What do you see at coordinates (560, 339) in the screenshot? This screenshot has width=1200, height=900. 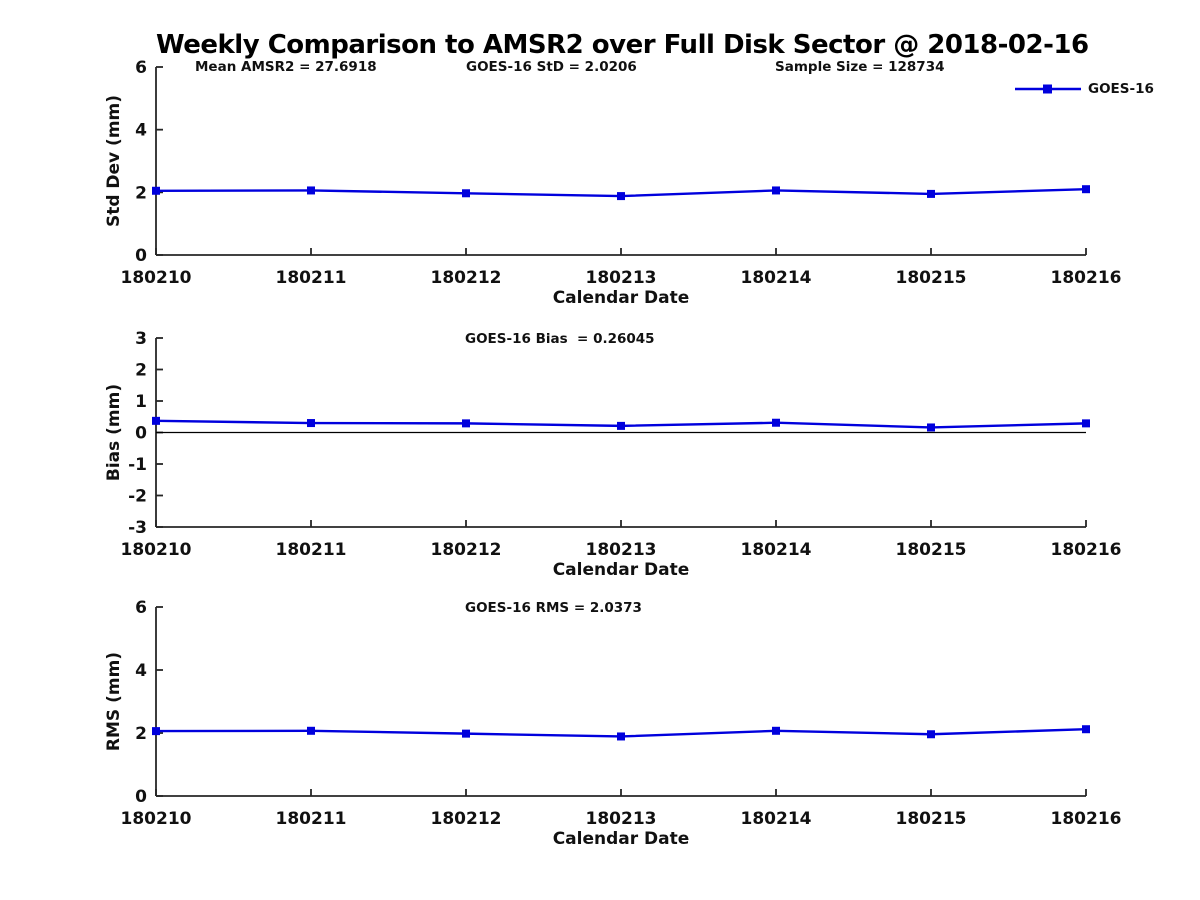 I see `chart-title: GOES-16 Bias = 0.26045` at bounding box center [560, 339].